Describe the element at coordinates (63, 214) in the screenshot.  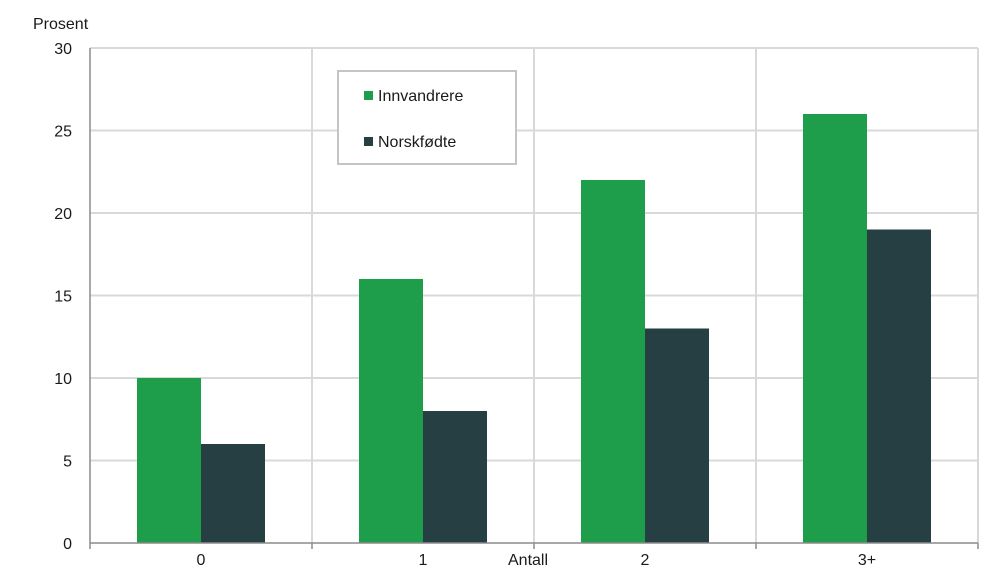
I see `y-tick-label: 20` at that location.